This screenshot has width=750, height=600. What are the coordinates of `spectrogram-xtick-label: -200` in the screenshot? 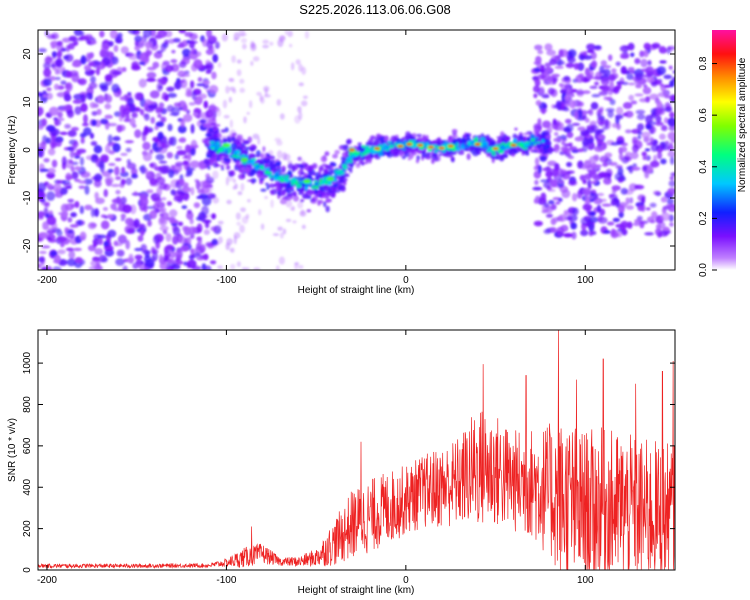 It's located at (47, 280).